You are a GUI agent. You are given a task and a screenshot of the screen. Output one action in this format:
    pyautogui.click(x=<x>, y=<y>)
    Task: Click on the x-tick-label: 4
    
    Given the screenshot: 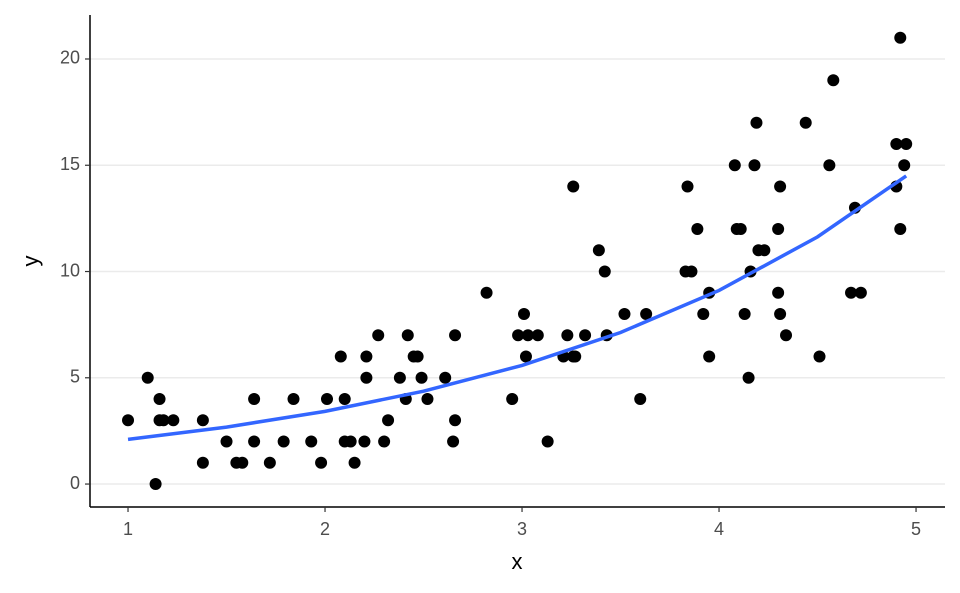 What is the action you would take?
    pyautogui.click(x=719, y=529)
    